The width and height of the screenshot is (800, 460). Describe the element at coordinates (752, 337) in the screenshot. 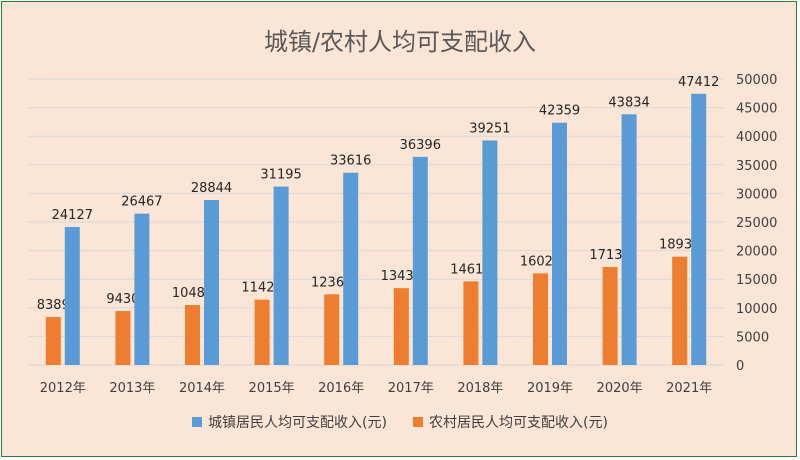

I see `y-tick-label: 5000` at that location.